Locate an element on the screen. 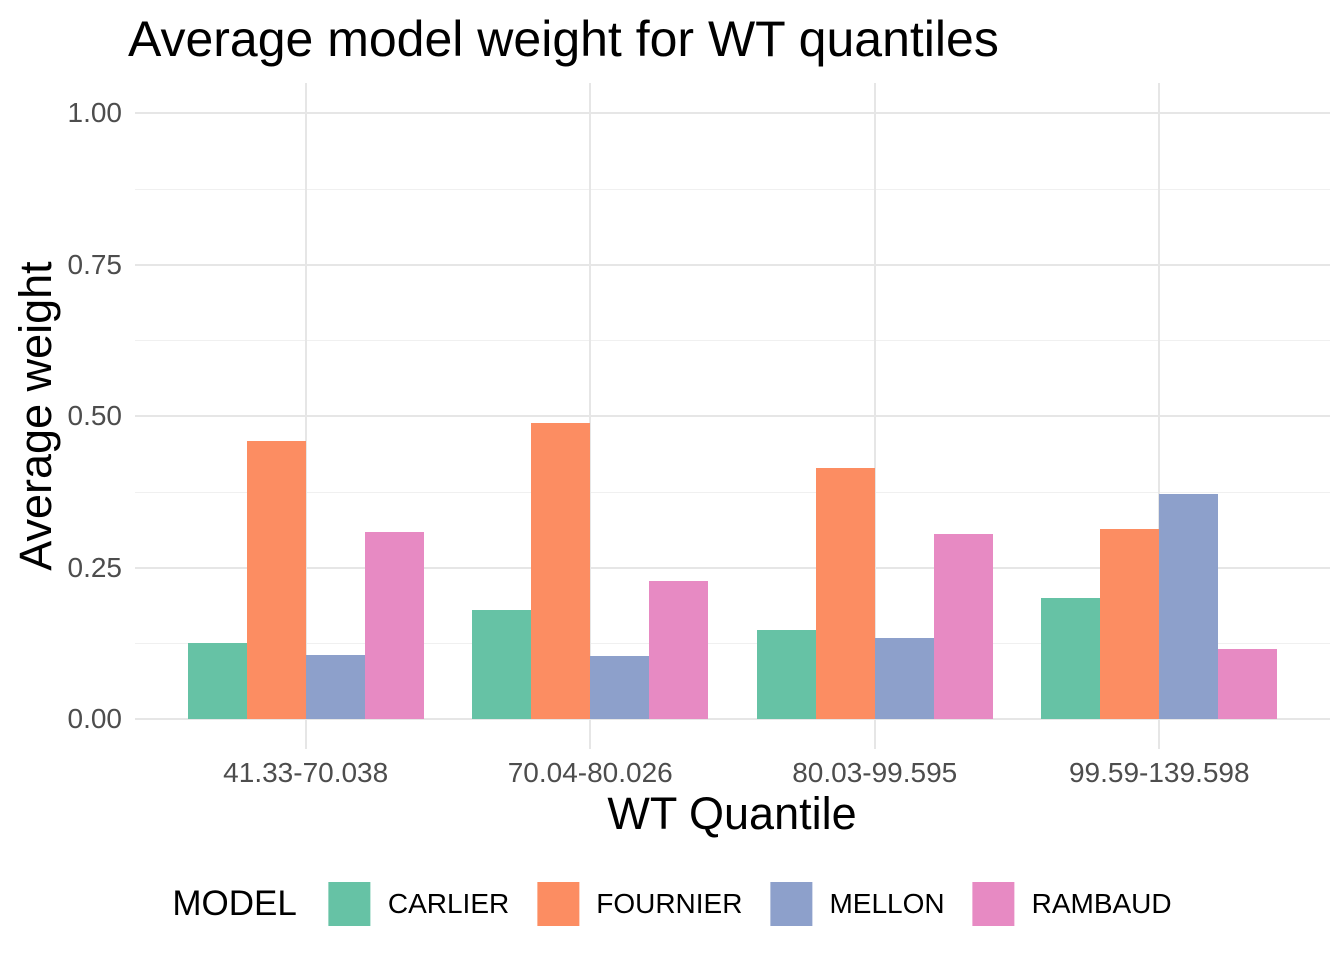  x-tick-label: 41.33-70.038 is located at coordinates (306, 772).